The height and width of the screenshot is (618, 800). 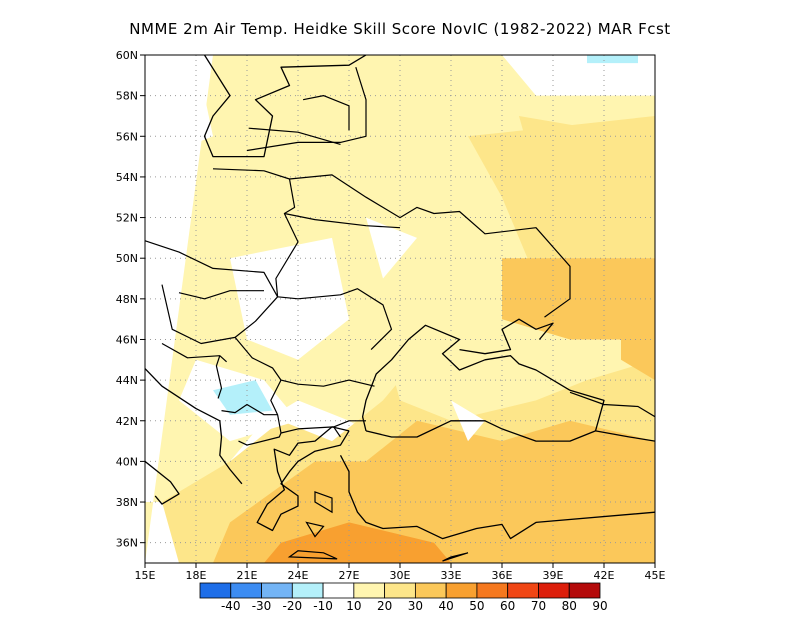 What do you see at coordinates (476, 606) in the screenshot?
I see `colorbar-label: 50` at bounding box center [476, 606].